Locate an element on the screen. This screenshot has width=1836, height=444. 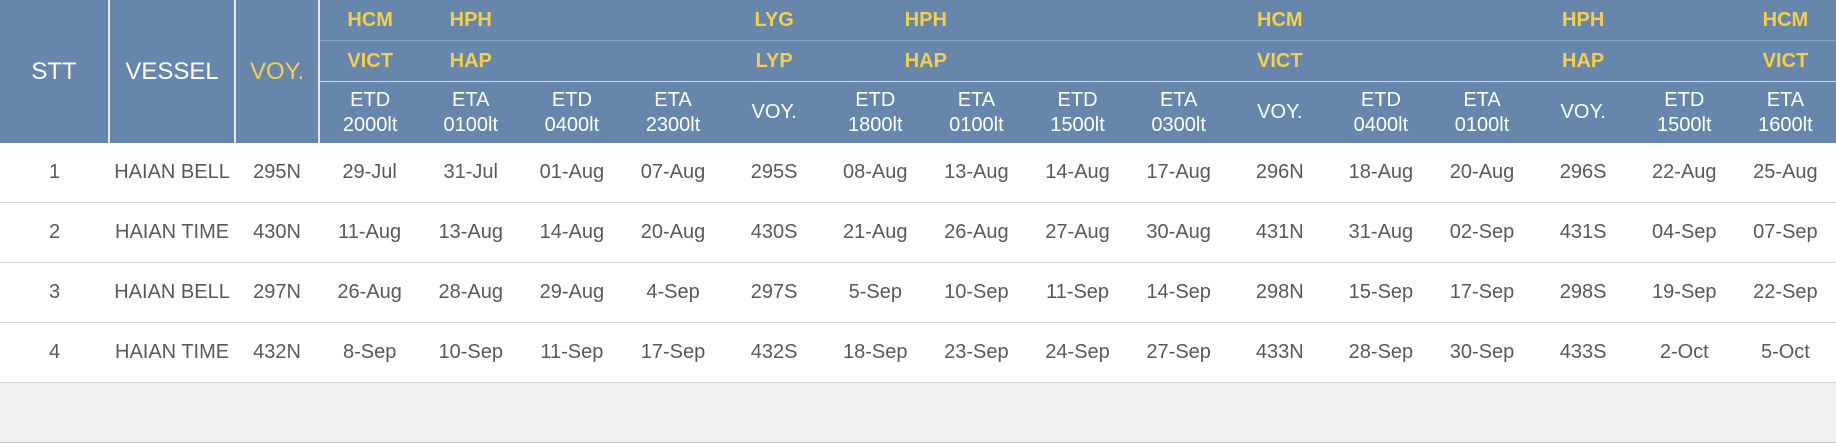
schedule-cell: 30-Sep is located at coordinates (1482, 352).